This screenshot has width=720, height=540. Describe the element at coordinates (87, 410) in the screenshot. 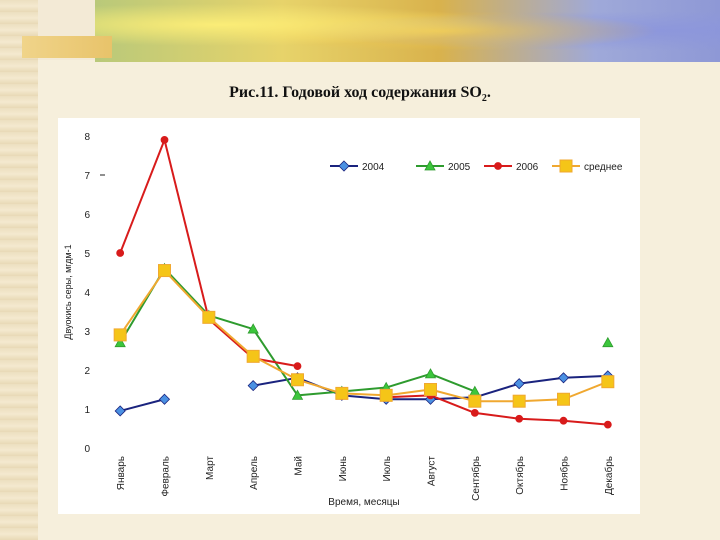

I see `y-tick-label: 1` at that location.